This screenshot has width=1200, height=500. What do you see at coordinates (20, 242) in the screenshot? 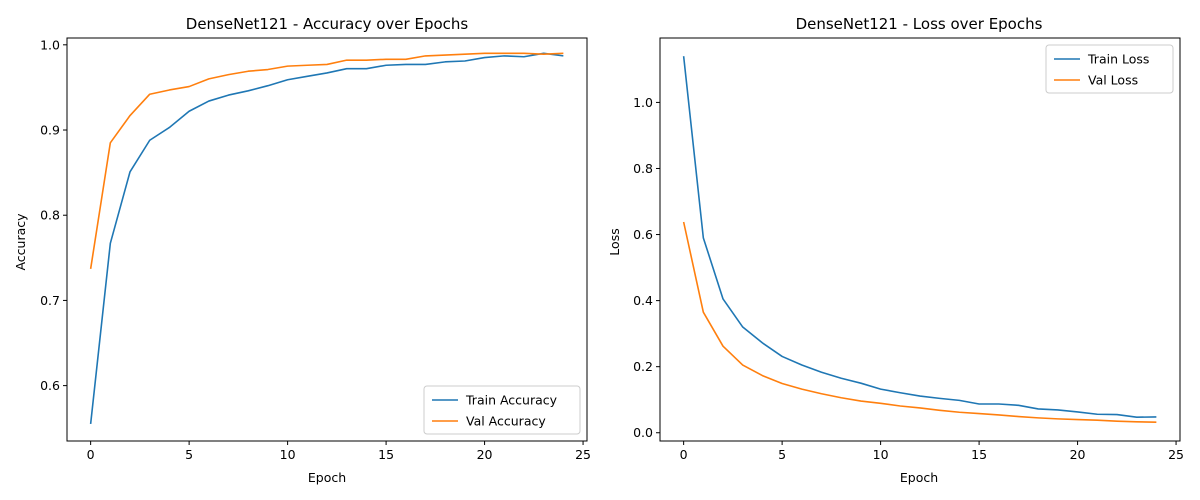
I see `y-axis-label: Accuracy` at bounding box center [20, 242].